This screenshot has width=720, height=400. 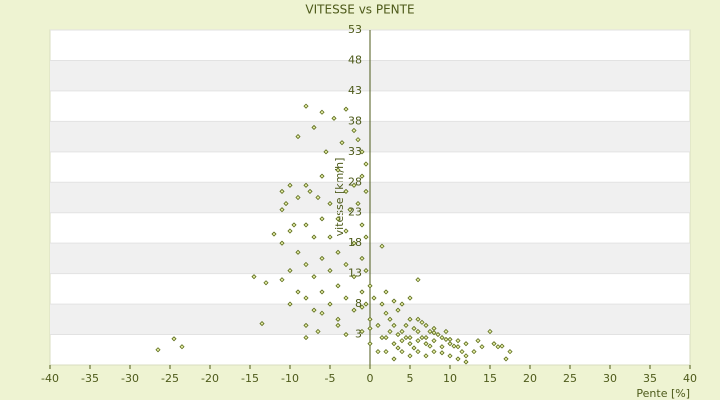 What do you see at coordinates (210, 378) in the screenshot?
I see `x-tick-label: -20` at bounding box center [210, 378].